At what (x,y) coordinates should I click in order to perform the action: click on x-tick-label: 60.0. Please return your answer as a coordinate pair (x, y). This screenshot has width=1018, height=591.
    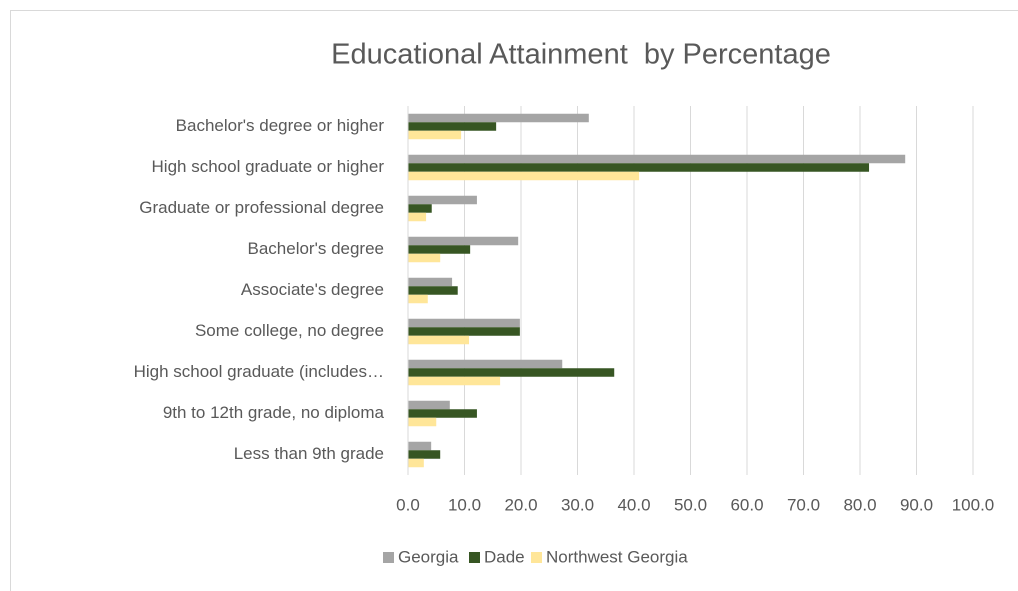
    Looking at the image, I should click on (746, 504).